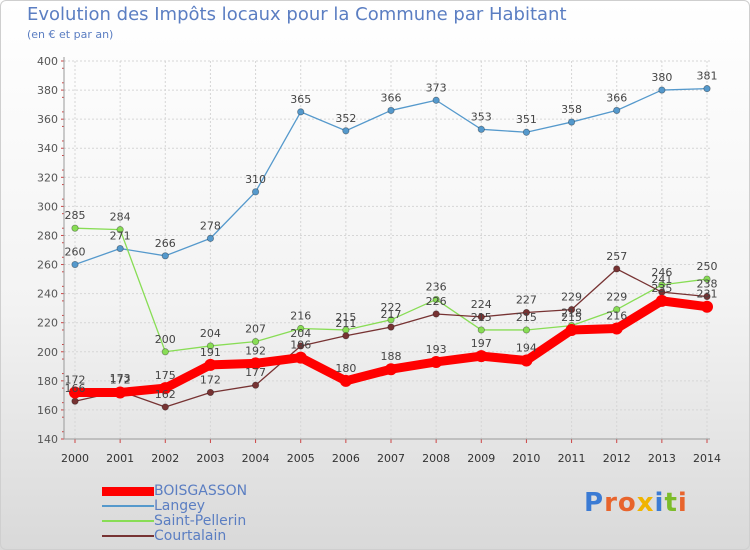  What do you see at coordinates (47, 439) in the screenshot?
I see `y-tick-label: 140` at bounding box center [47, 439].